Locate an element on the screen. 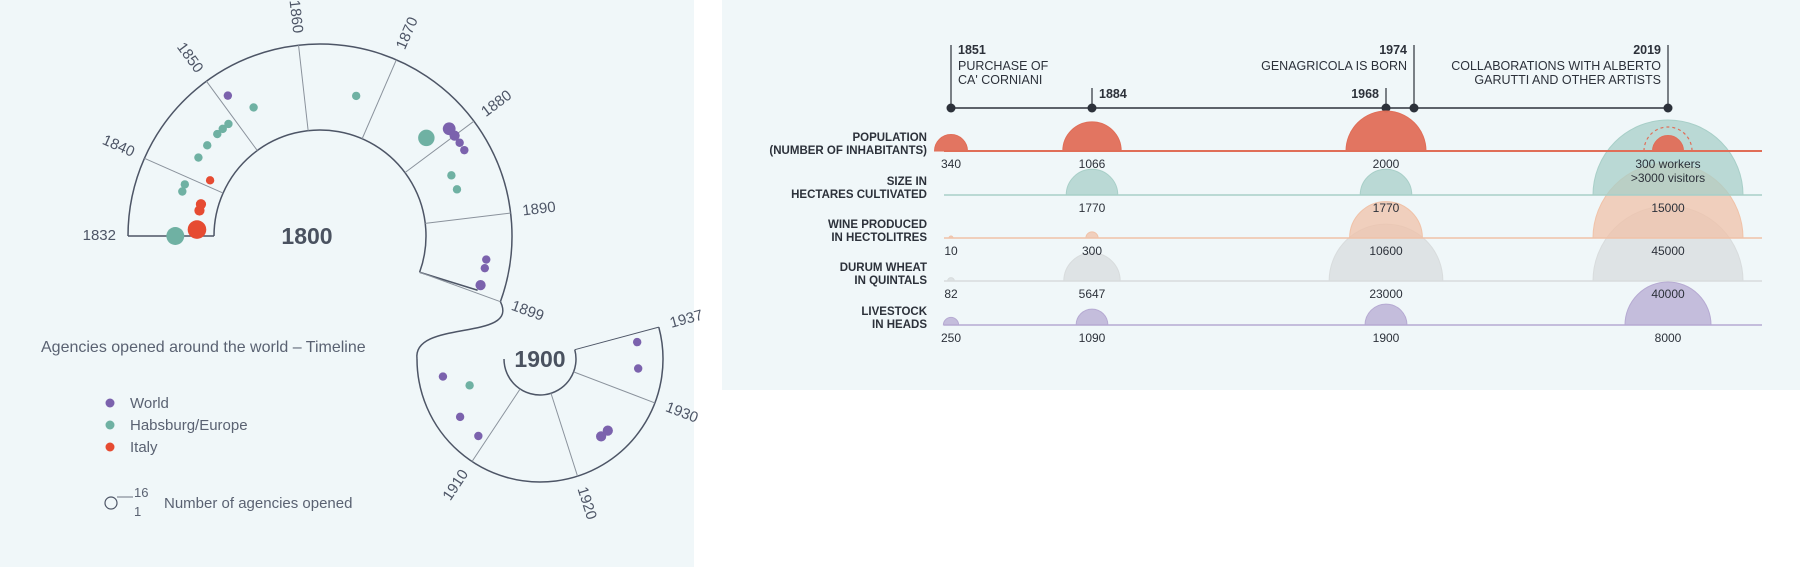 The image size is (1800, 567). tick-label: 1899 is located at coordinates (527, 310).